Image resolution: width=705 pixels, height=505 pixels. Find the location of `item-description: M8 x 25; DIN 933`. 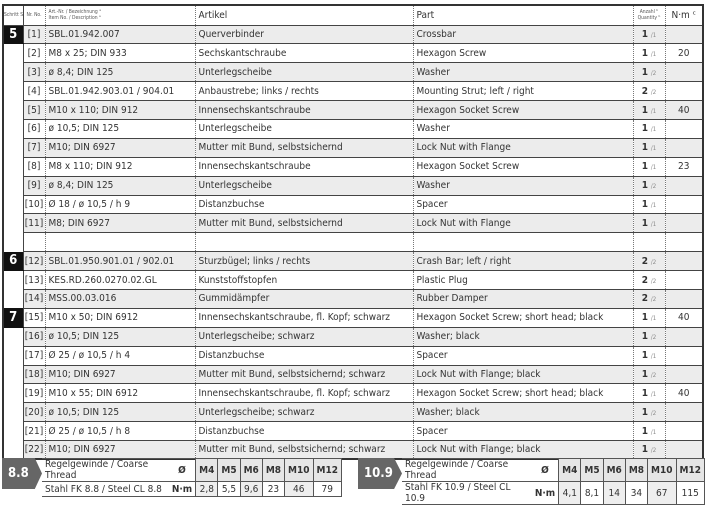

item-description: M8 x 25; DIN 933 is located at coordinates (119, 53).